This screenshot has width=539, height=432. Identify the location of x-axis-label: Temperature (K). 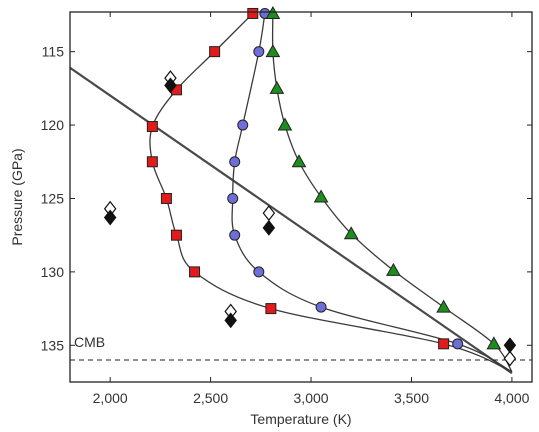
(300, 419).